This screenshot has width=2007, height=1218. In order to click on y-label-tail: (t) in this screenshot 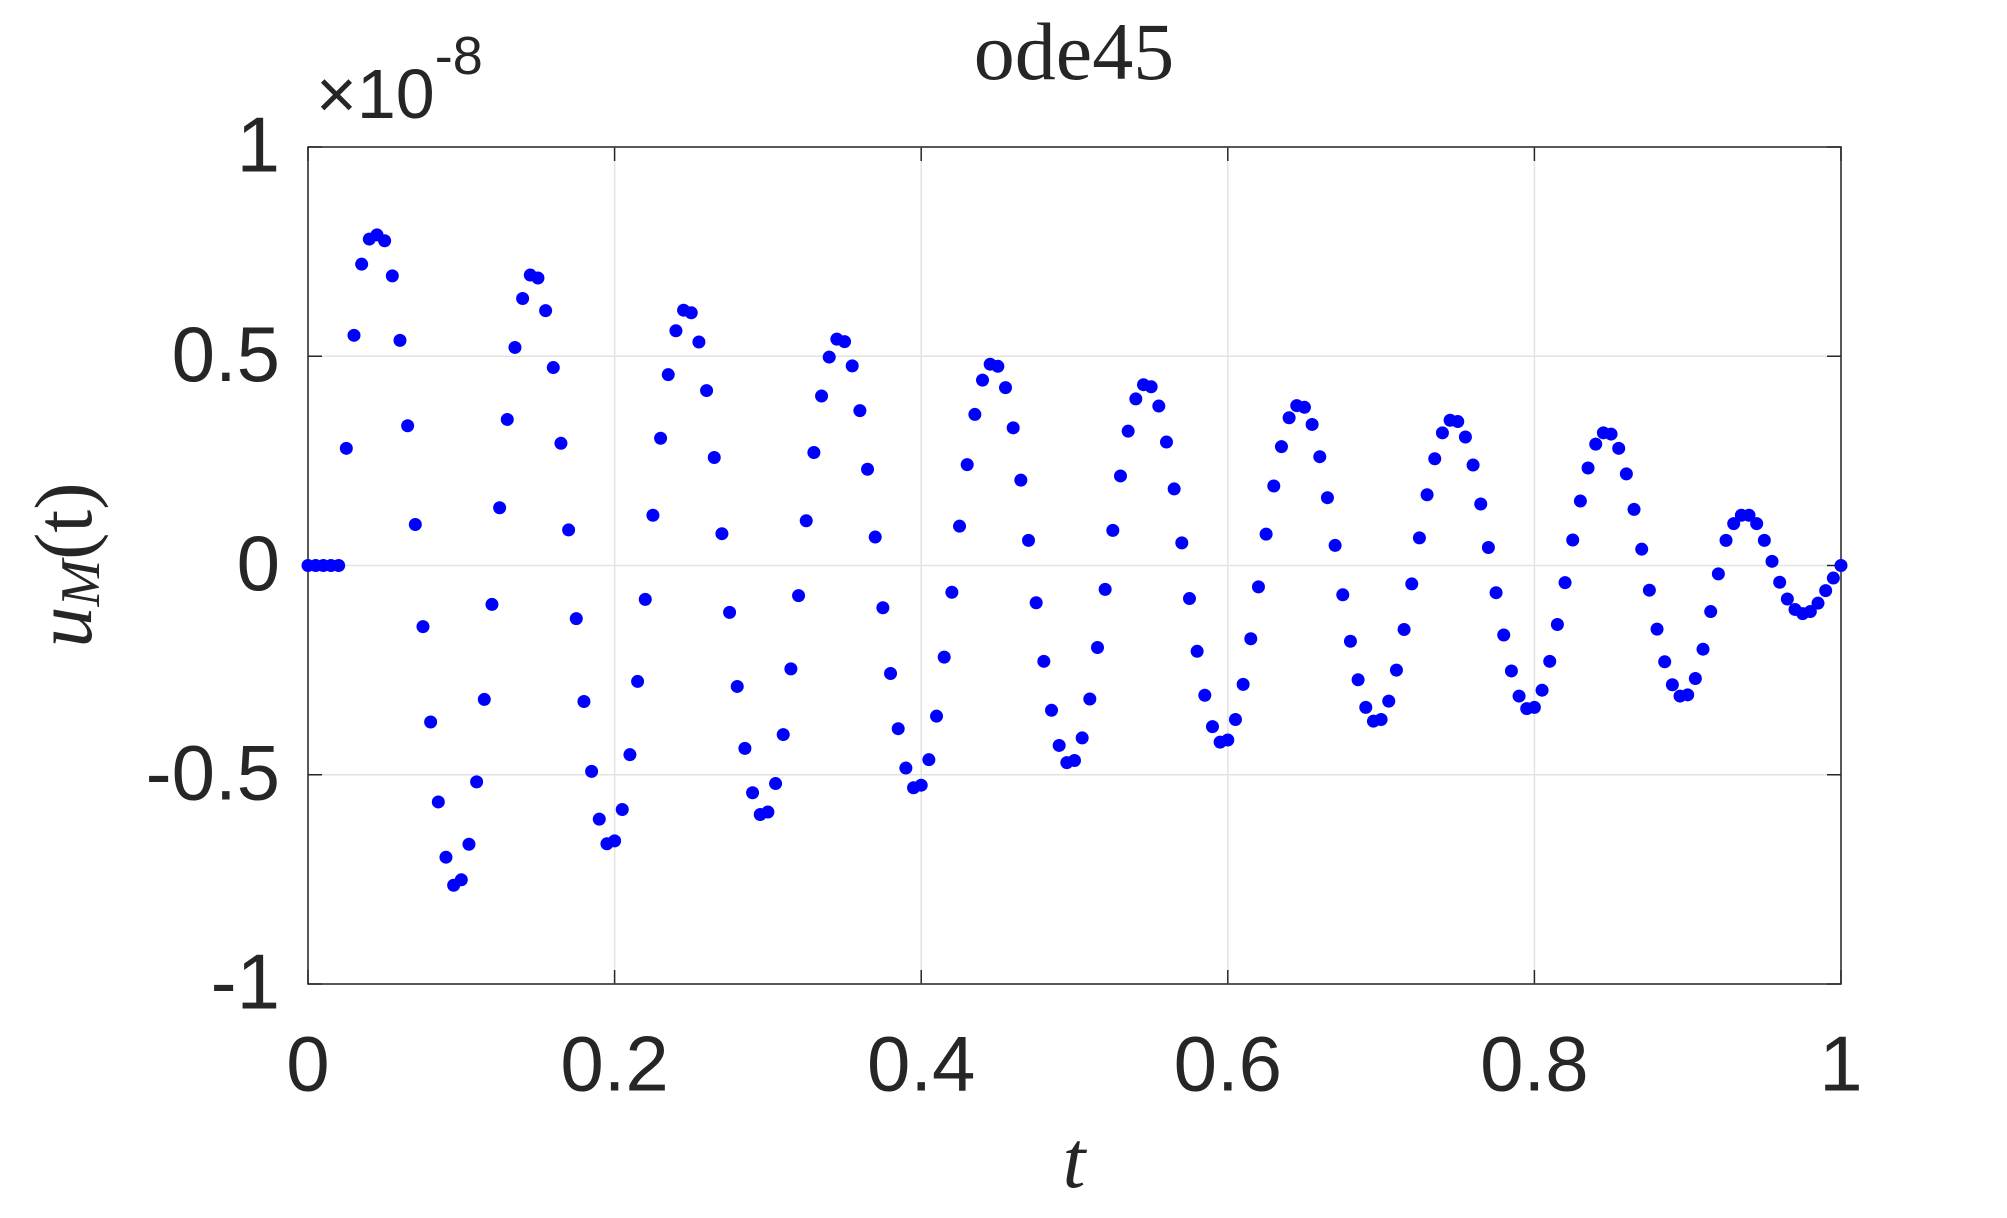, I will do `click(63, 520)`.